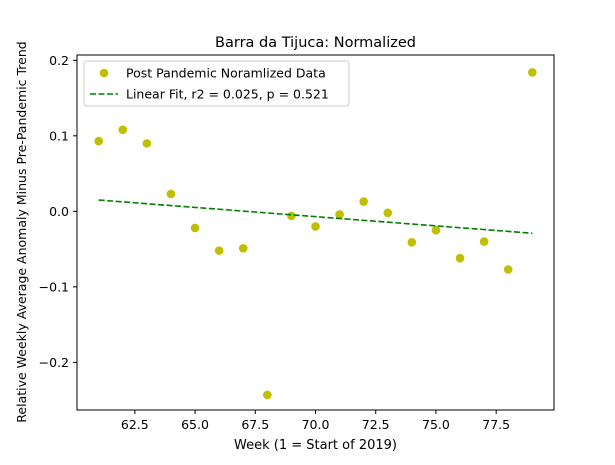  I want to click on legend-label: Post Pandemic Noramlized Data, so click(226, 73).